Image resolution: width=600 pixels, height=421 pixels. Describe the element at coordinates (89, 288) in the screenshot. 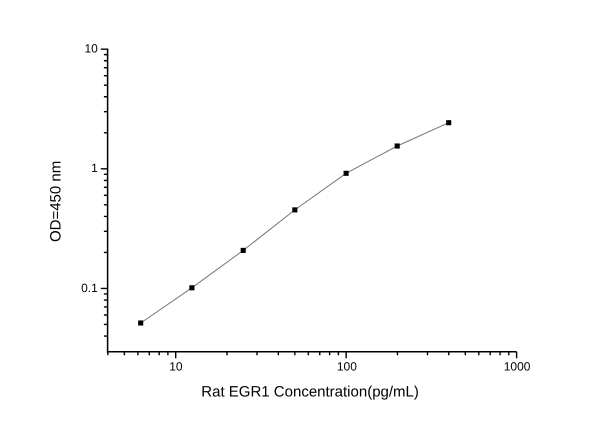

I see `svg-text: 0.1` at that location.